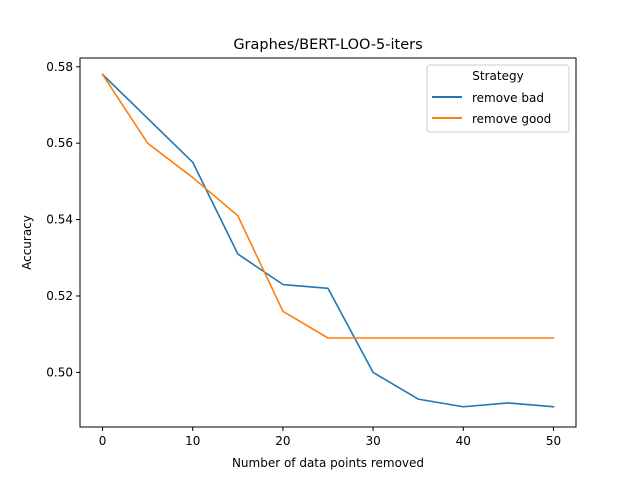 The height and width of the screenshot is (480, 640). Describe the element at coordinates (372, 441) in the screenshot. I see `x-tick-label: 30` at that location.